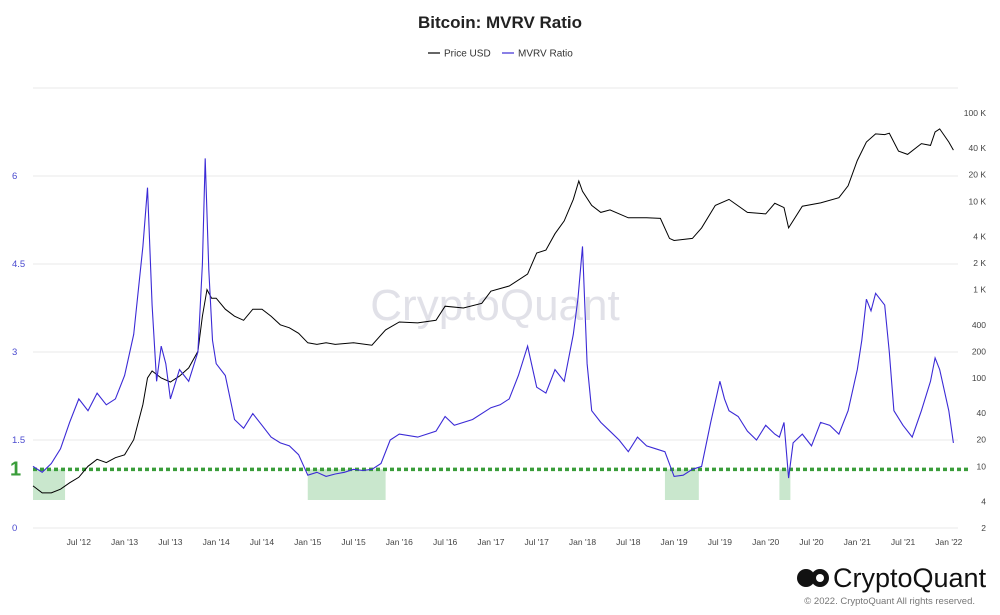 This screenshot has width=1000, height=615. Describe the element at coordinates (399, 542) in the screenshot. I see `x-tick-label: Jan '16` at that location.